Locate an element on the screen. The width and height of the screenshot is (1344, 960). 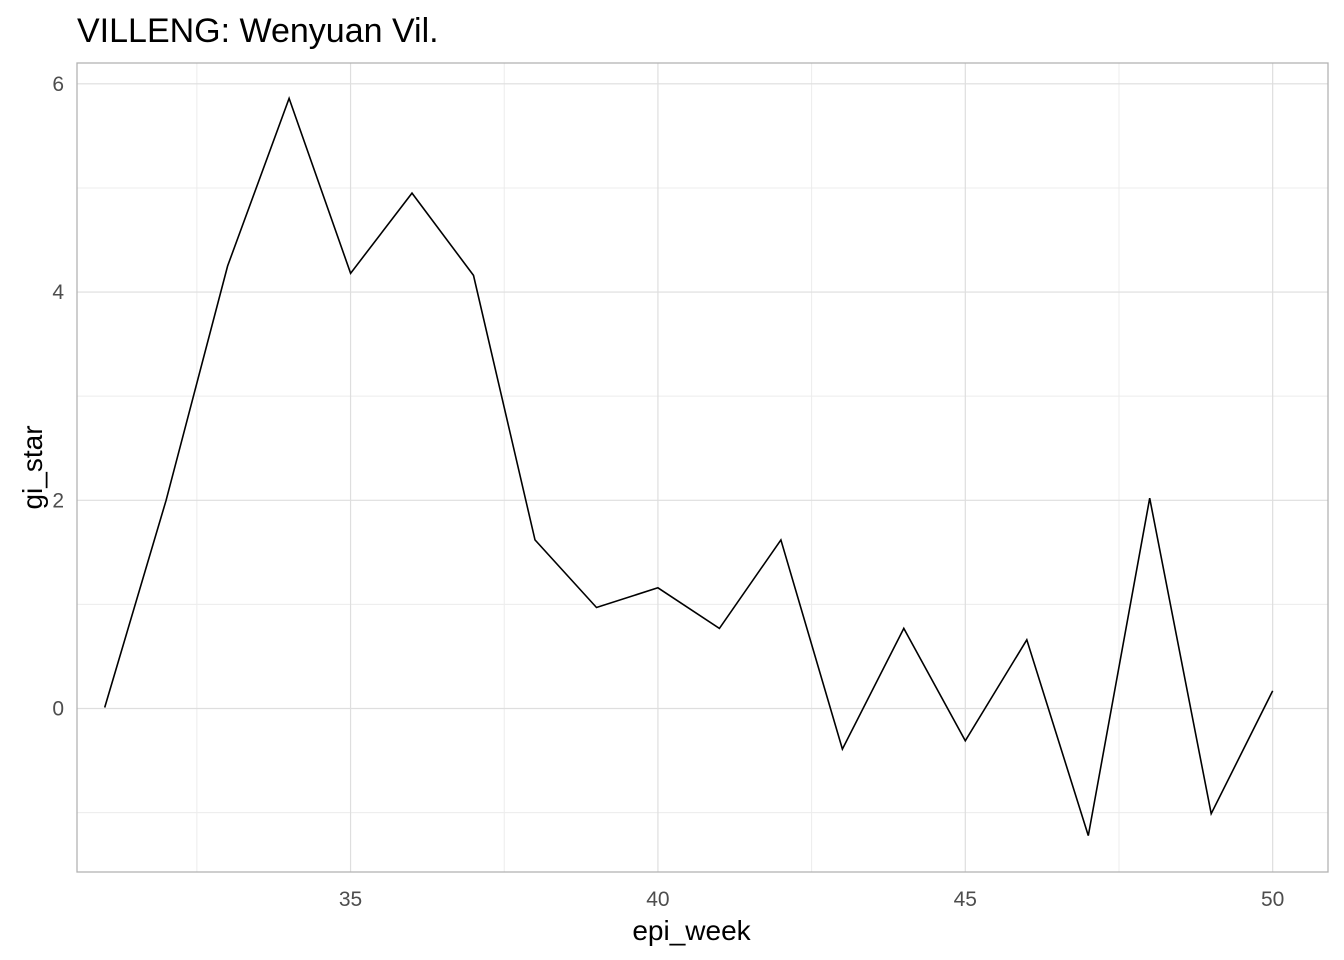
x-axis-title: epi_week is located at coordinates (691, 930).